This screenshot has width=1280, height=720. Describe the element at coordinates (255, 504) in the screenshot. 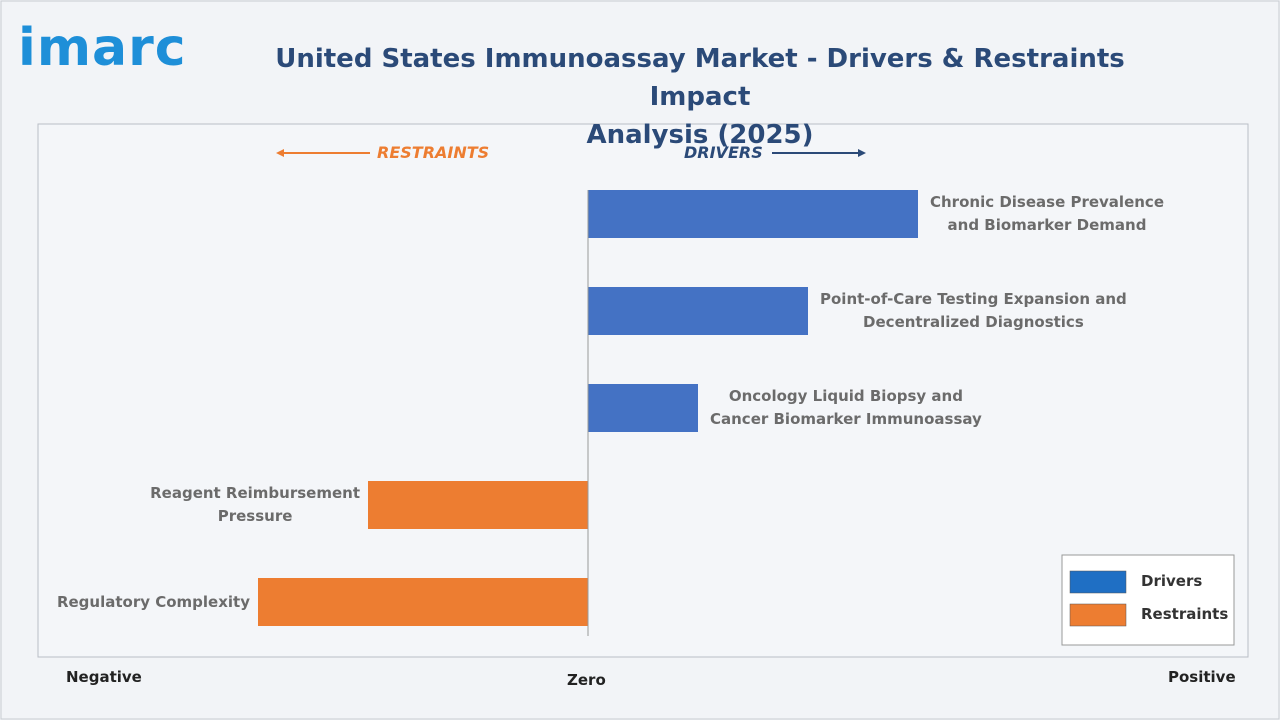

I see `category-label: Reagent Reimbursement Pressure` at that location.